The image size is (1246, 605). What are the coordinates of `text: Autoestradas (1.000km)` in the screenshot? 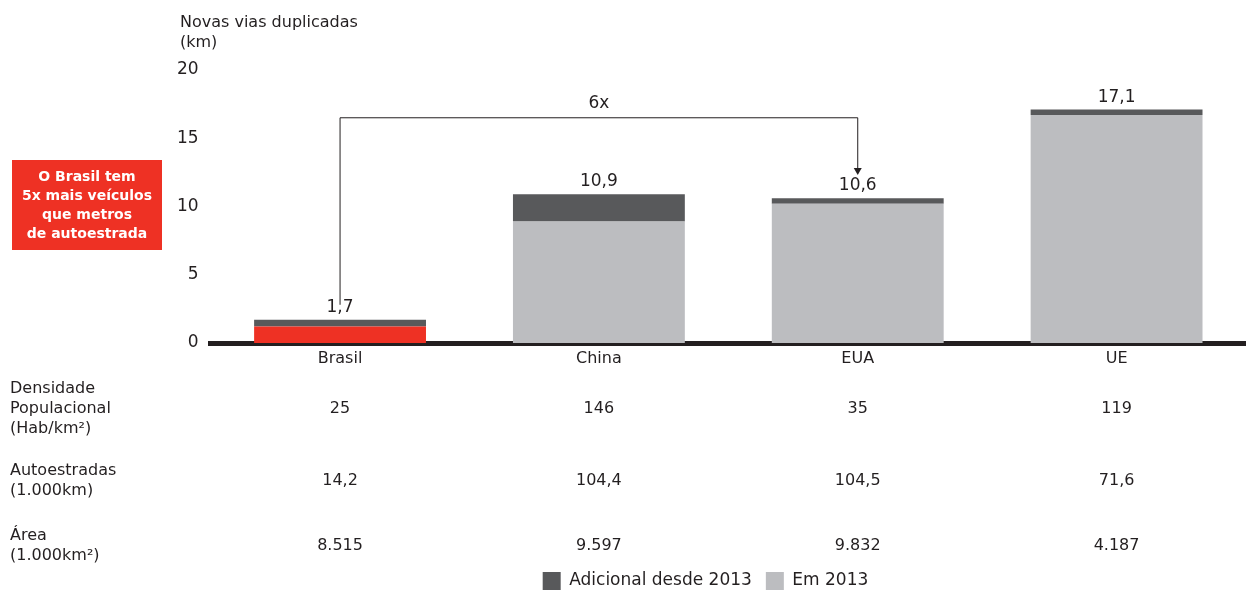 It's located at (63, 480).